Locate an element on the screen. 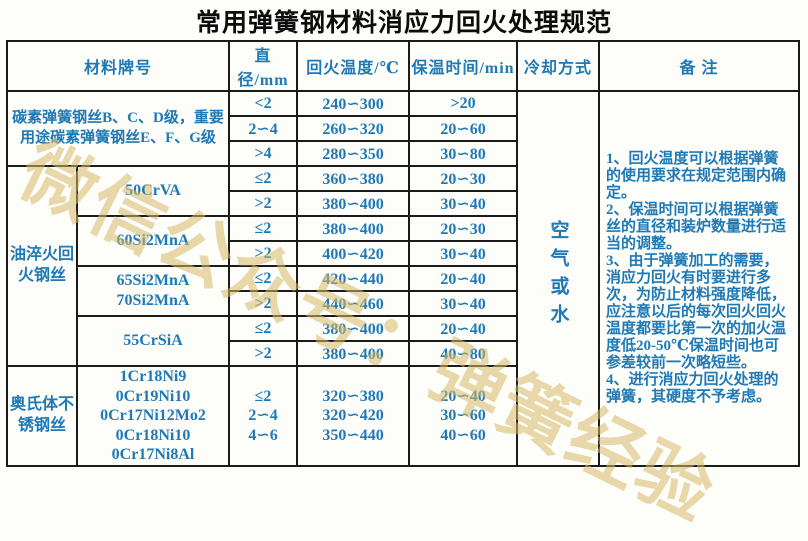 This screenshot has width=808, height=541. diameter-cell: <2 is located at coordinates (263, 103).